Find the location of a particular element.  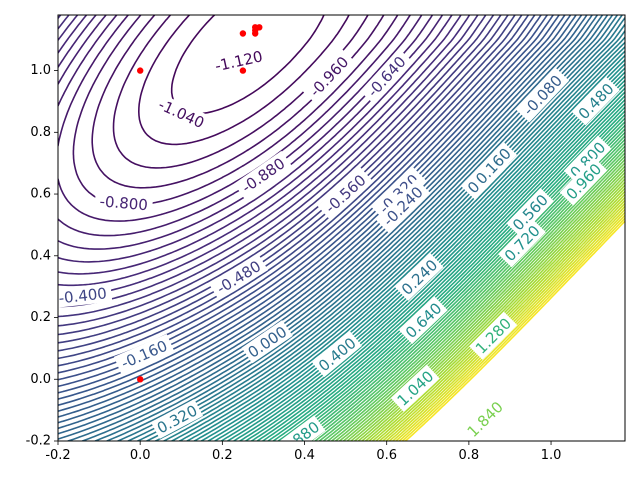

x-tick-label: 0.0 is located at coordinates (140, 455).